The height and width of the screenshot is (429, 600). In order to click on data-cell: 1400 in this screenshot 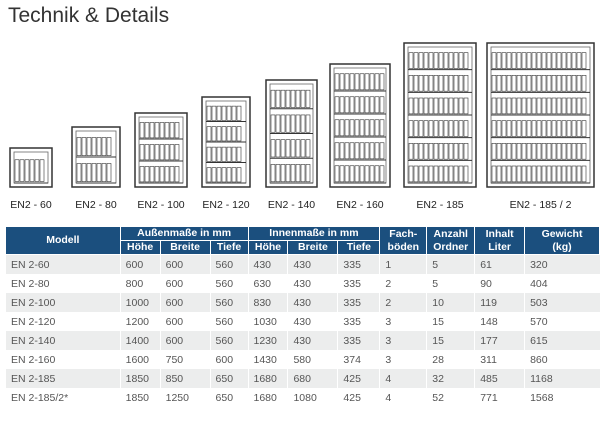, I will do `click(140, 340)`.